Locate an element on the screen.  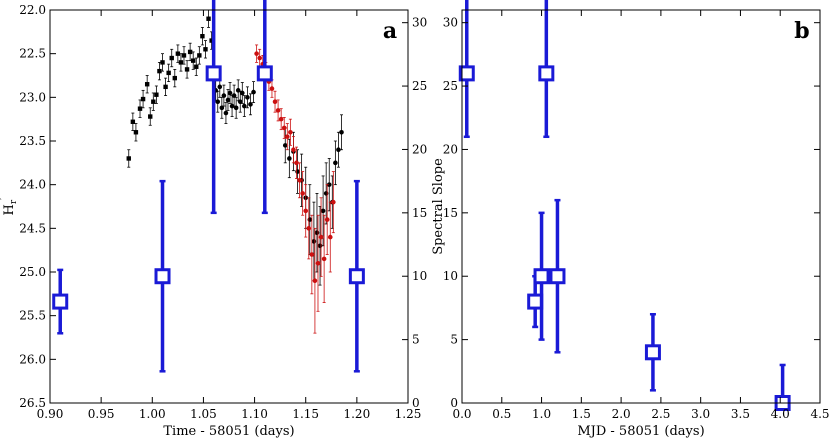
panel-a-y-right-tick-label: 20 is located at coordinates (419, 149).